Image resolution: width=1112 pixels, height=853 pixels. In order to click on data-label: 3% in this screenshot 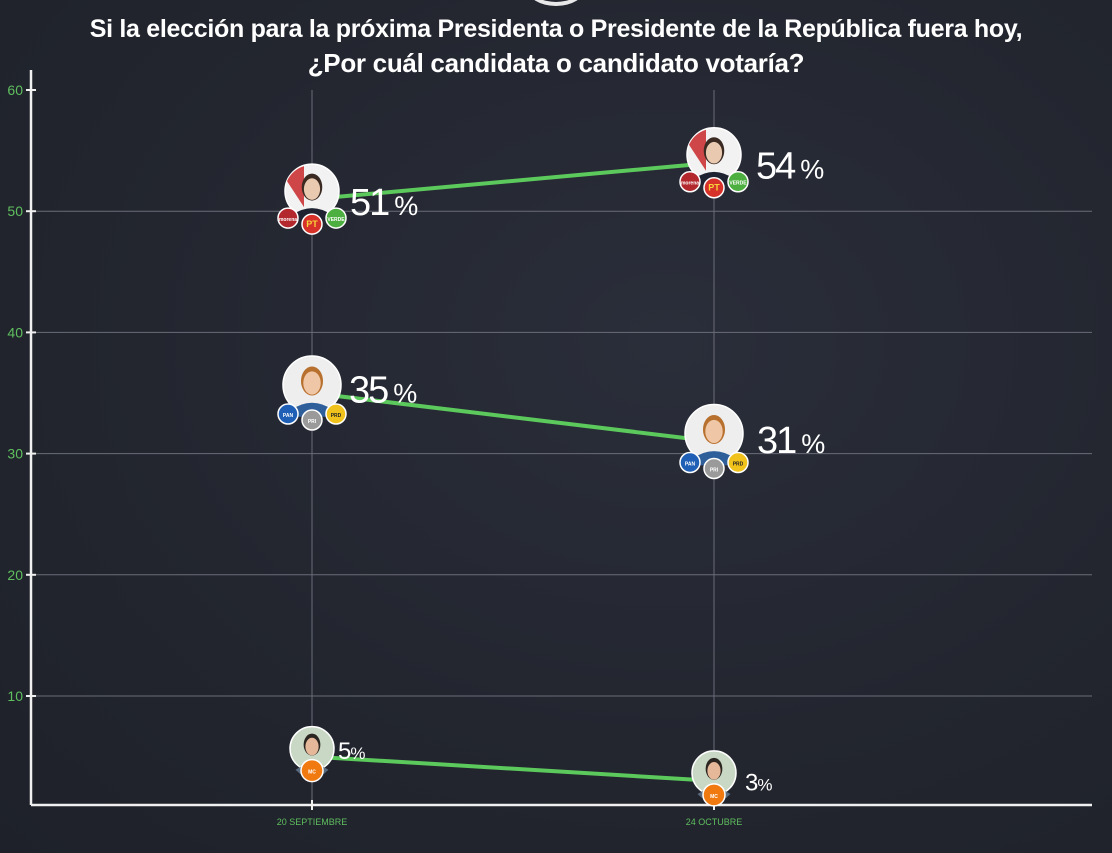, I will do `click(758, 782)`.